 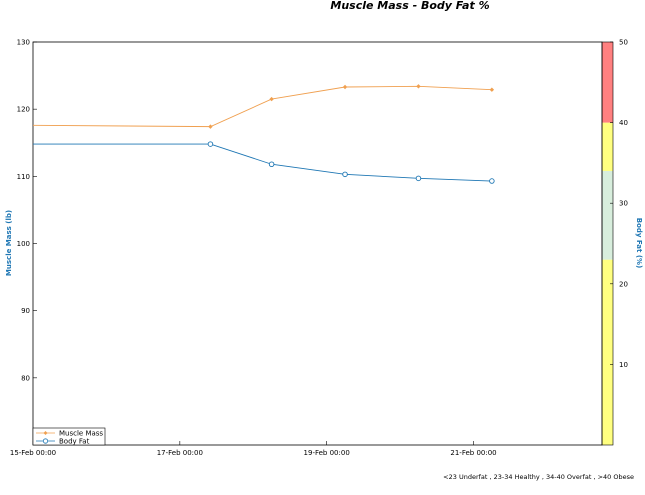 I want to click on legend-body-fat-marker, so click(x=45, y=441).